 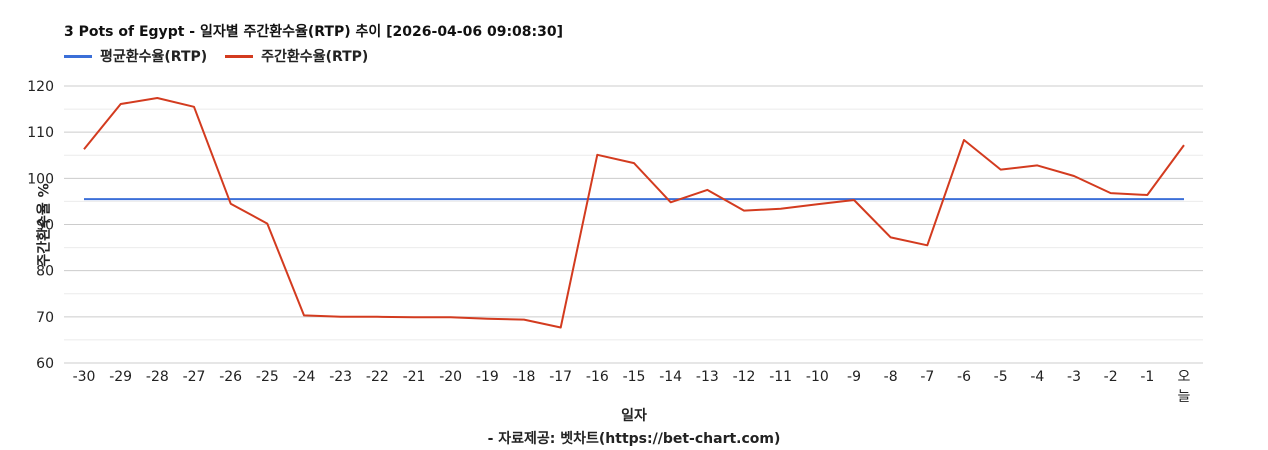 I want to click on x-tick-label: -4, so click(x=1037, y=377).